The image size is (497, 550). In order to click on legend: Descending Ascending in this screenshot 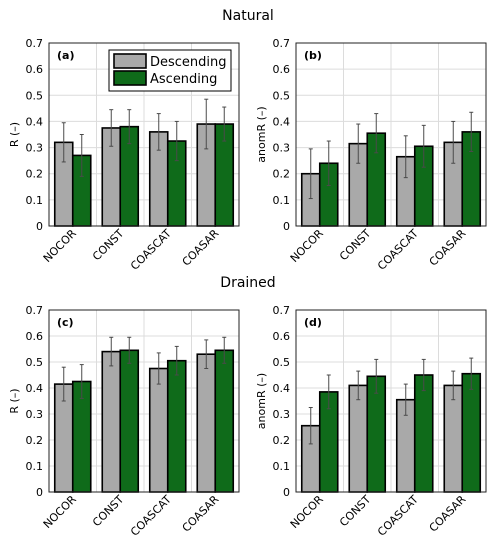, I will do `click(170, 70)`.